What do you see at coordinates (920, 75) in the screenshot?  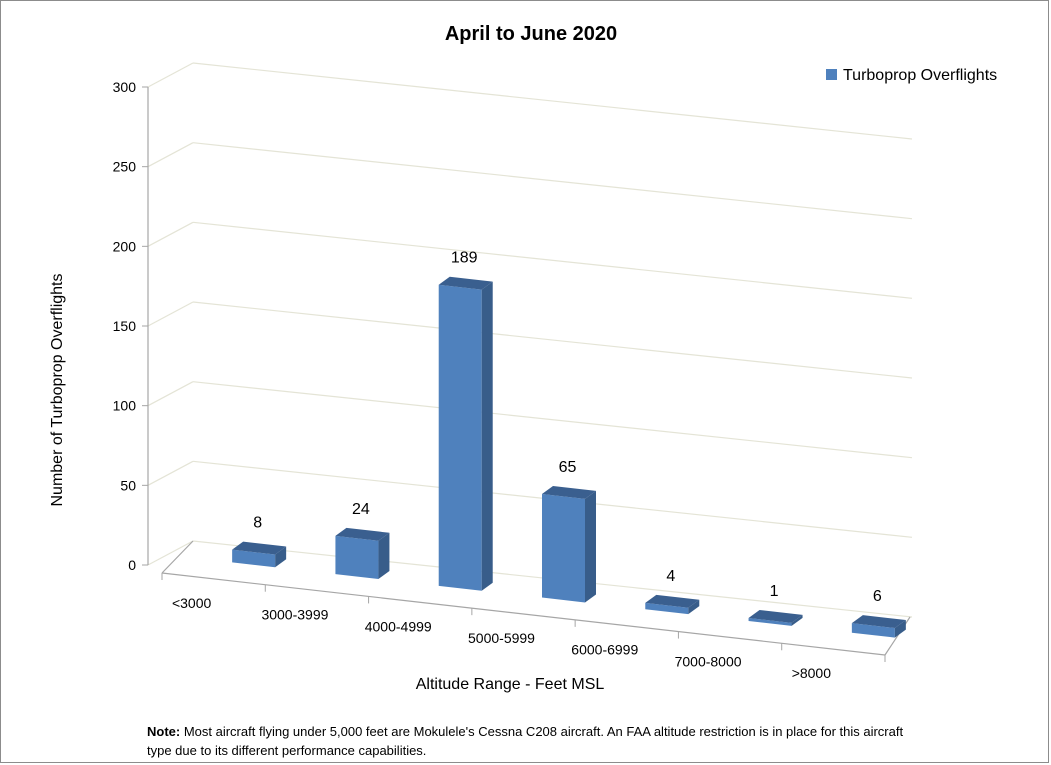 I see `legend-label: Turboprop Overflights` at bounding box center [920, 75].